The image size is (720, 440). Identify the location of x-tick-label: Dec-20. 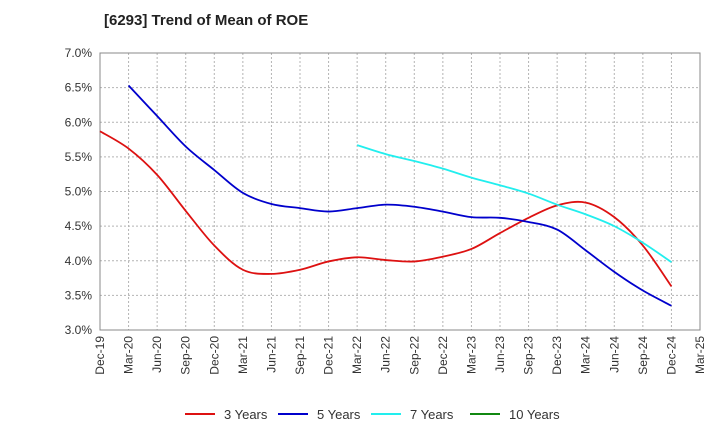
(214, 355).